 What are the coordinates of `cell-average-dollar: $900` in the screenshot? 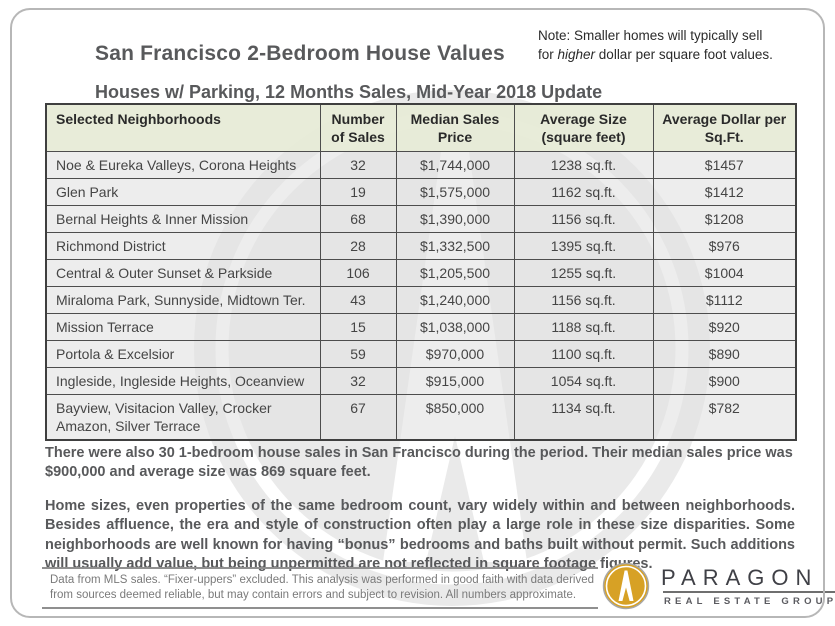 It's located at (724, 381).